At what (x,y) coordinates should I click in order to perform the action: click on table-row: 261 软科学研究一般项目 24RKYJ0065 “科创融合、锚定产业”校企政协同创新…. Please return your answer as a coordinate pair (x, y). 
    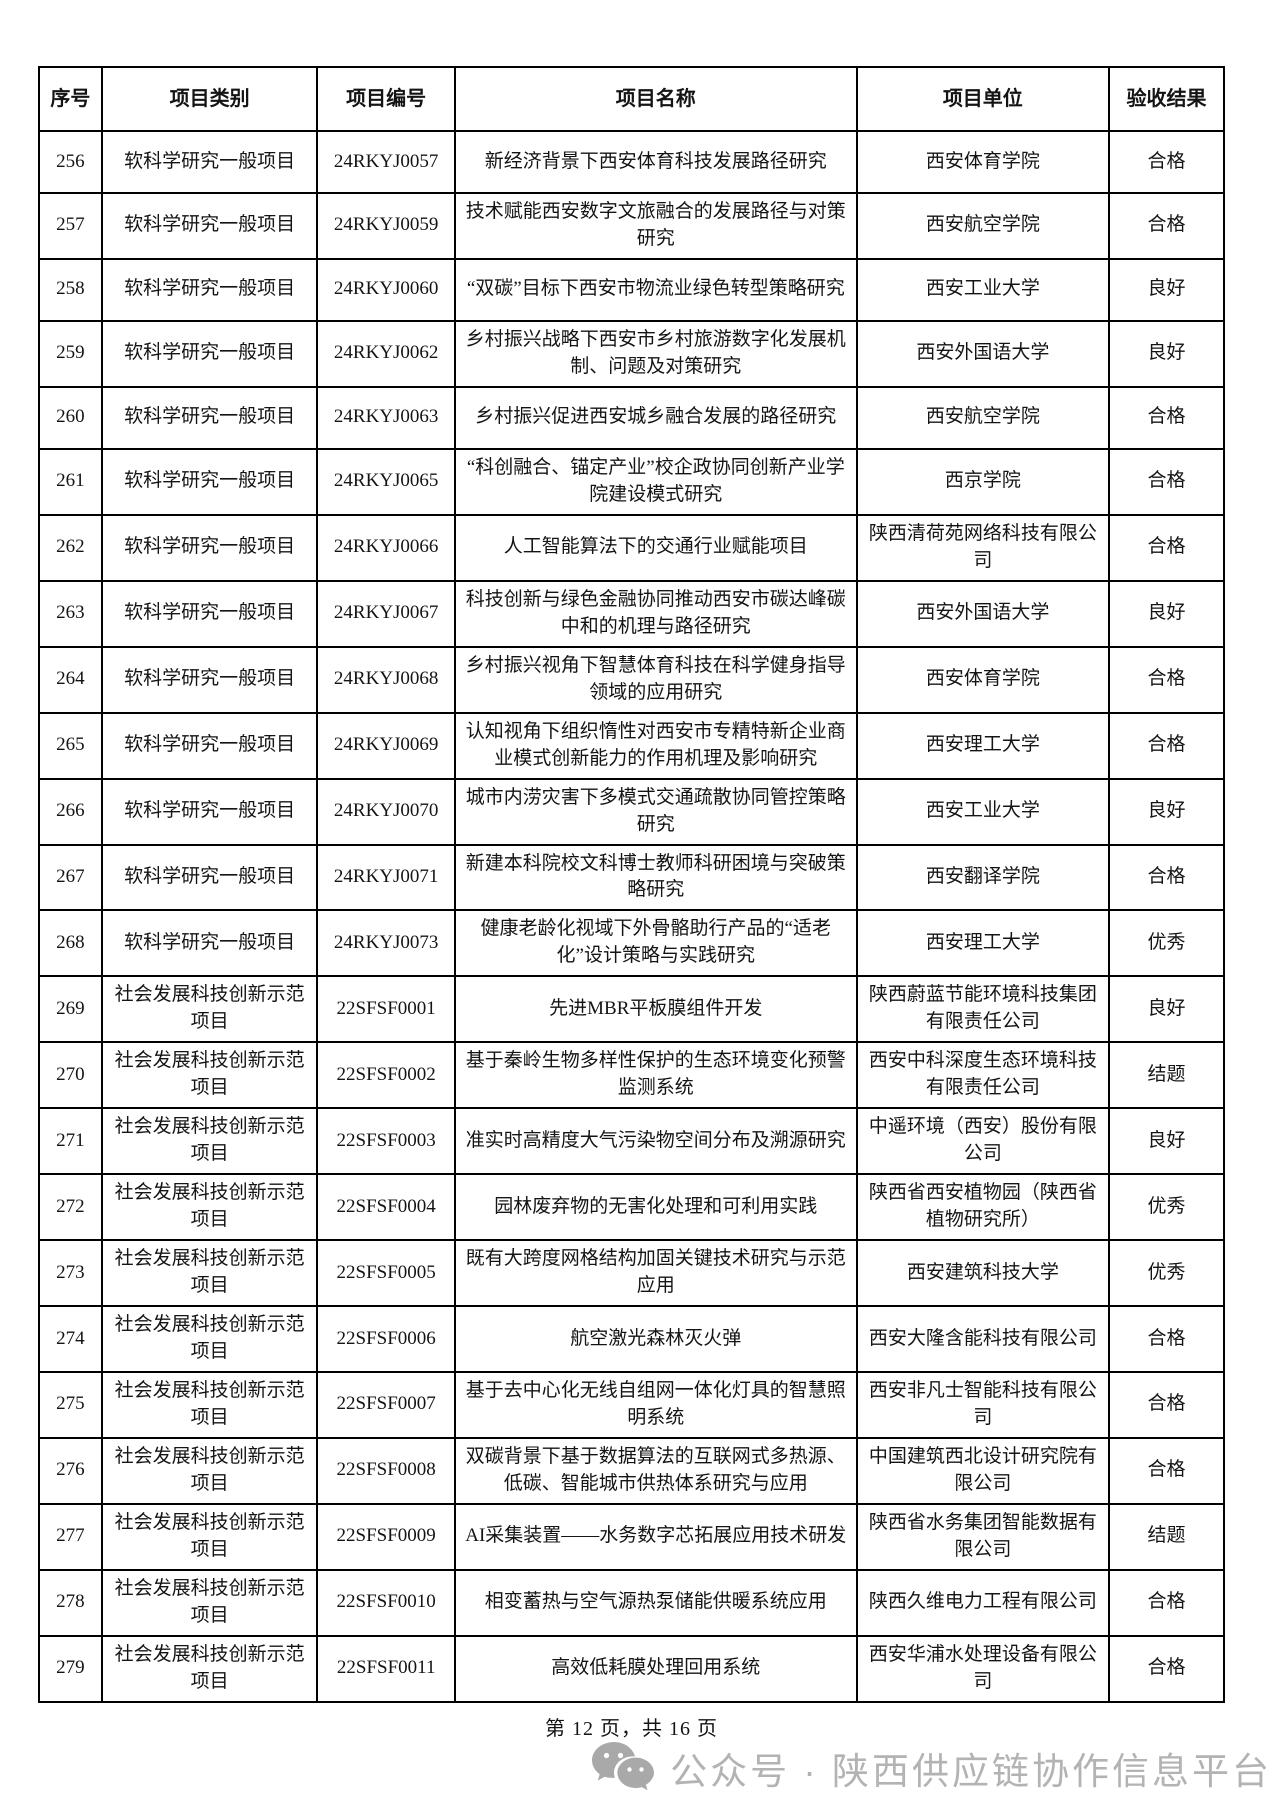
    Looking at the image, I should click on (631, 481).